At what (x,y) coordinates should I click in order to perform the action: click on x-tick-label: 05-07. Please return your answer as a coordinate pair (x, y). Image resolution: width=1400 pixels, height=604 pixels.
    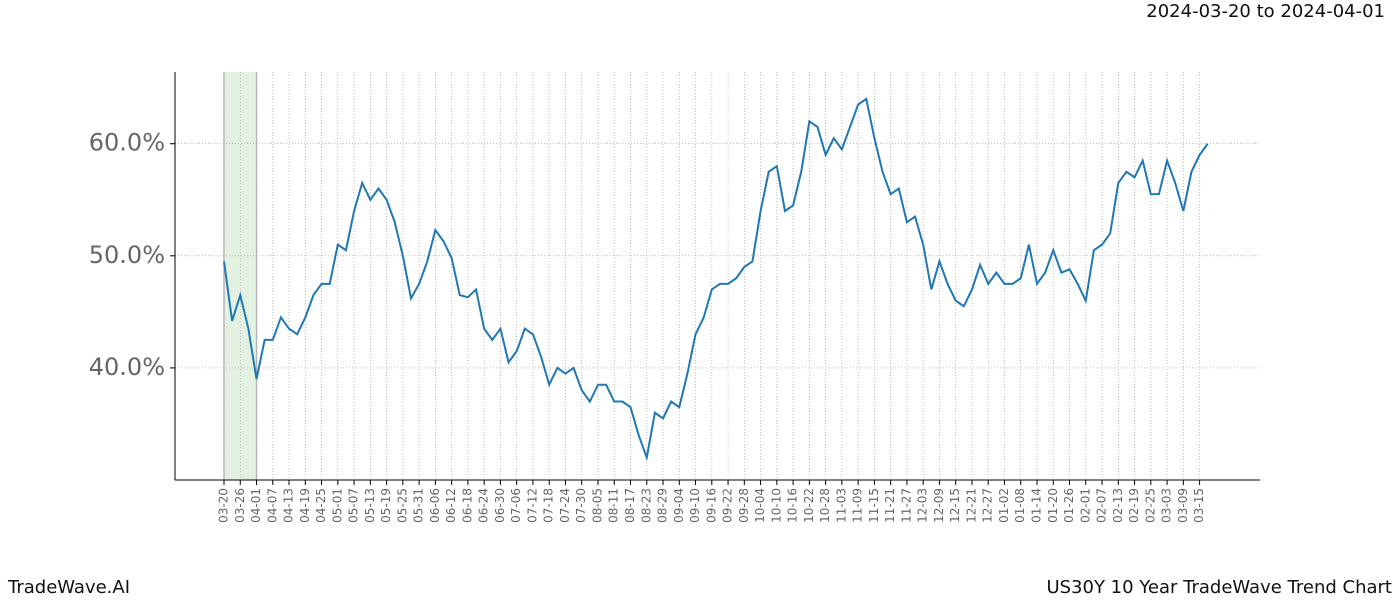
    Looking at the image, I should click on (354, 505).